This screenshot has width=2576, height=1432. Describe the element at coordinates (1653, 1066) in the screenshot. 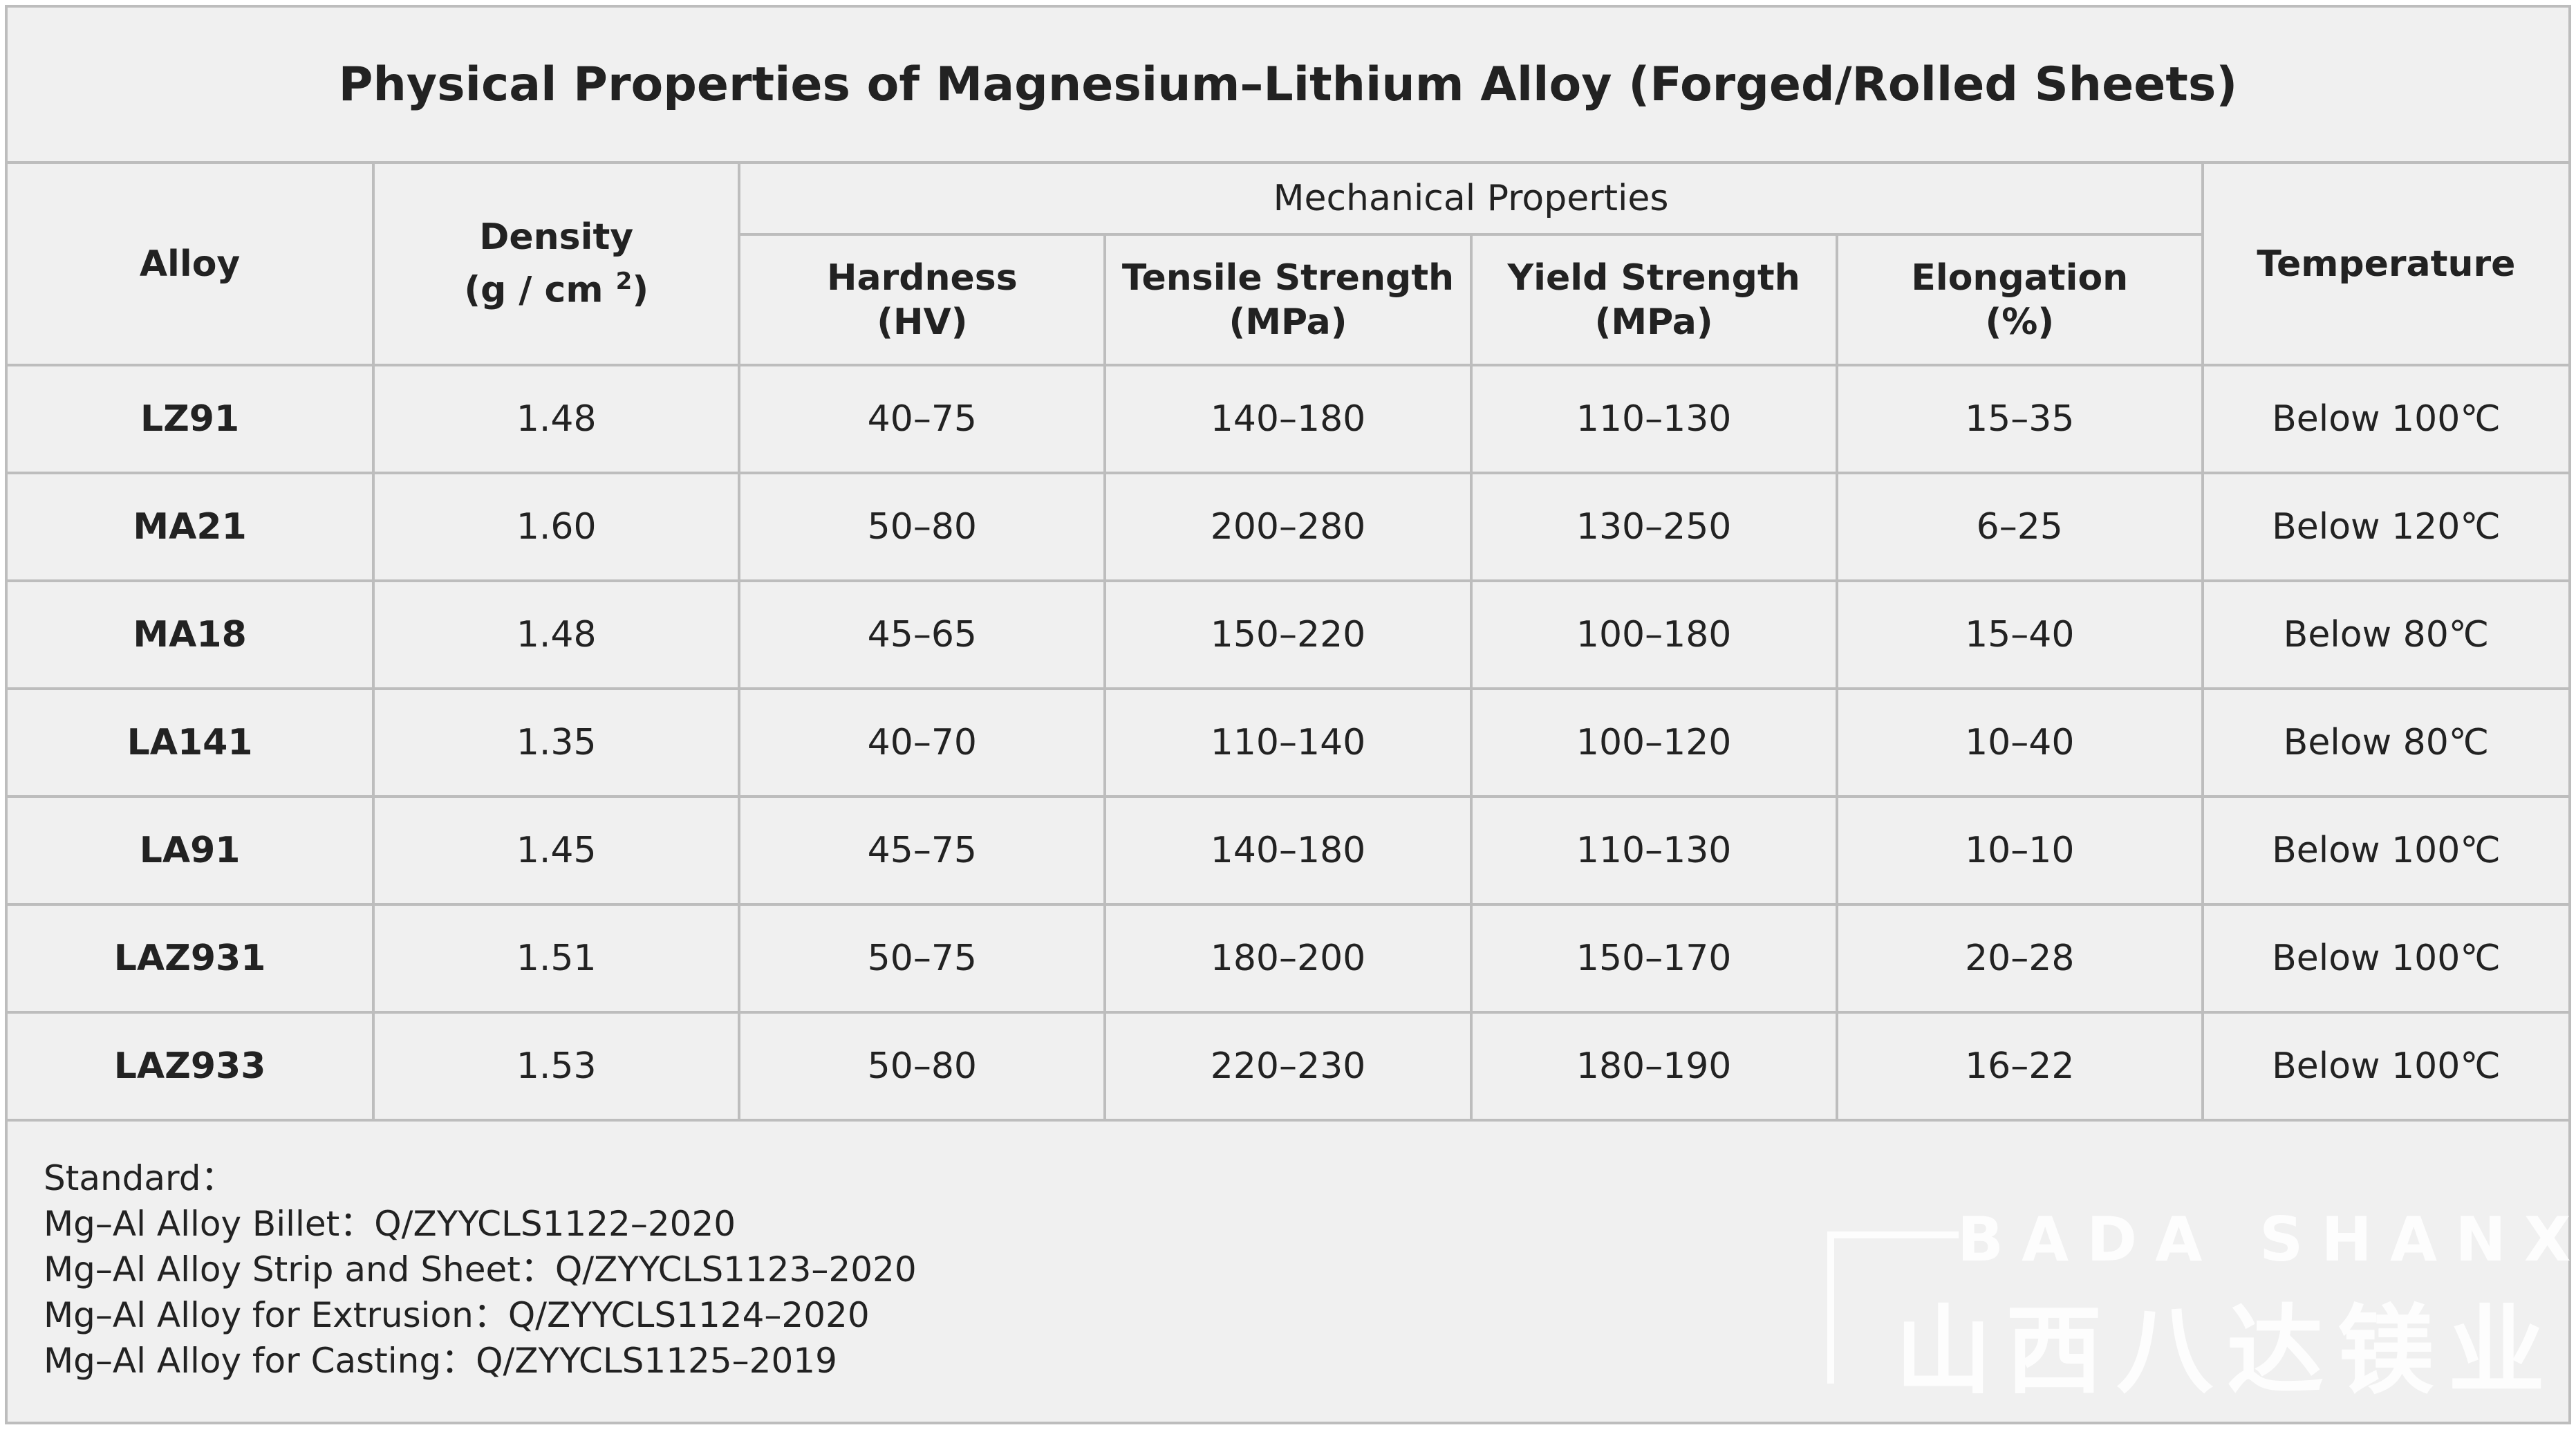

I see `cell: 180–190` at that location.